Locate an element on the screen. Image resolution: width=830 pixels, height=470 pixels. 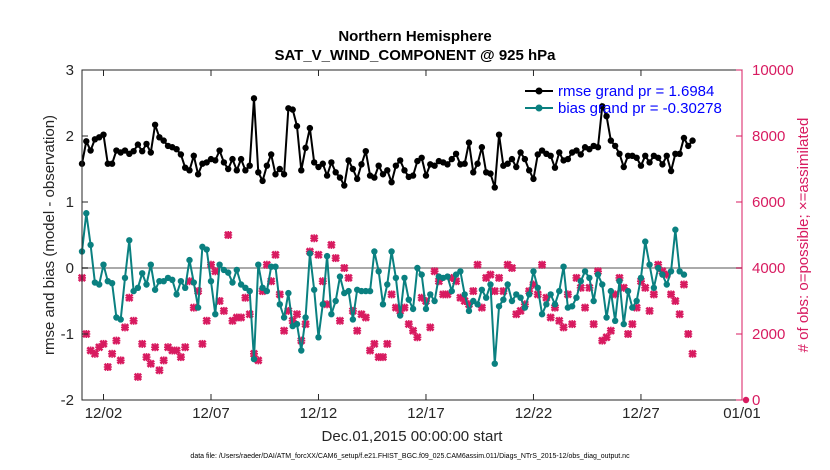
legend-rmse-label: rmse grand pr = 1.6984 is located at coordinates (636, 91).